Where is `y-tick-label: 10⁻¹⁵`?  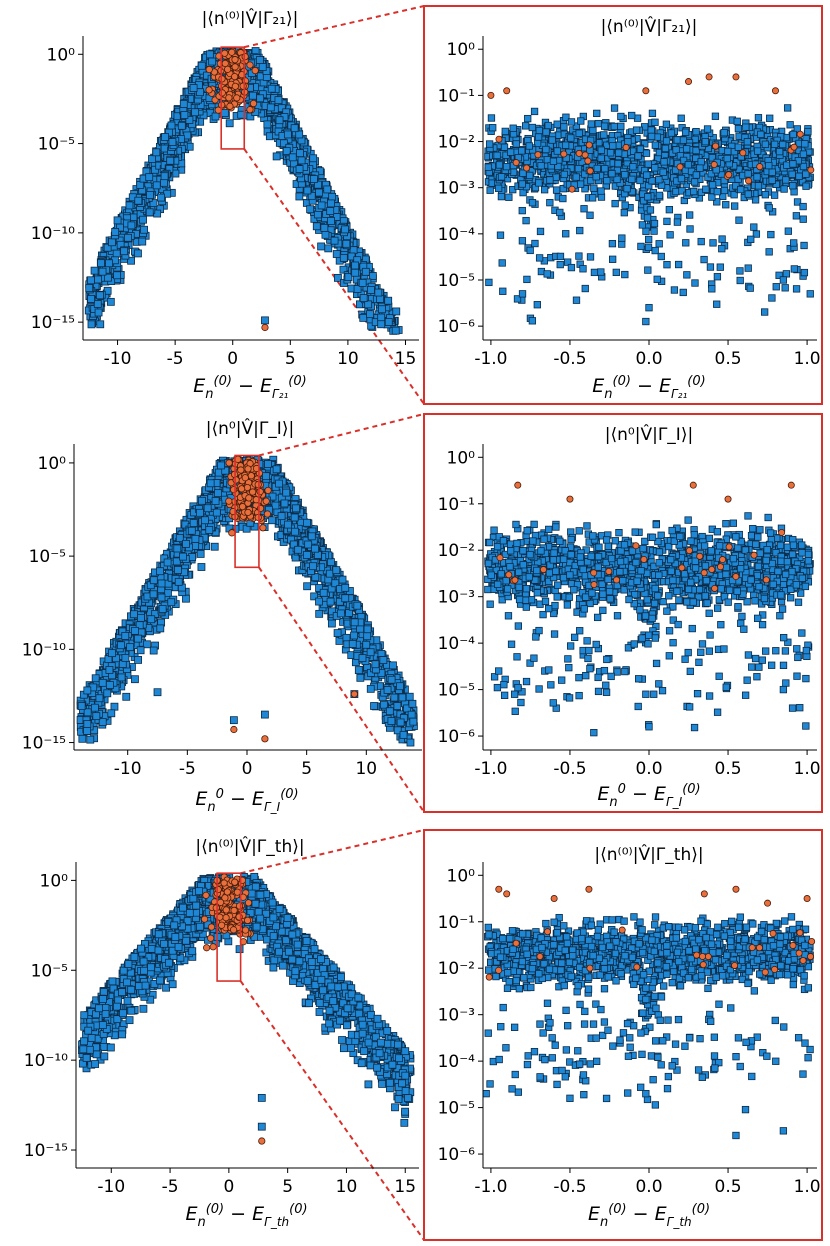 y-tick-label: 10⁻¹⁵ is located at coordinates (53, 323).